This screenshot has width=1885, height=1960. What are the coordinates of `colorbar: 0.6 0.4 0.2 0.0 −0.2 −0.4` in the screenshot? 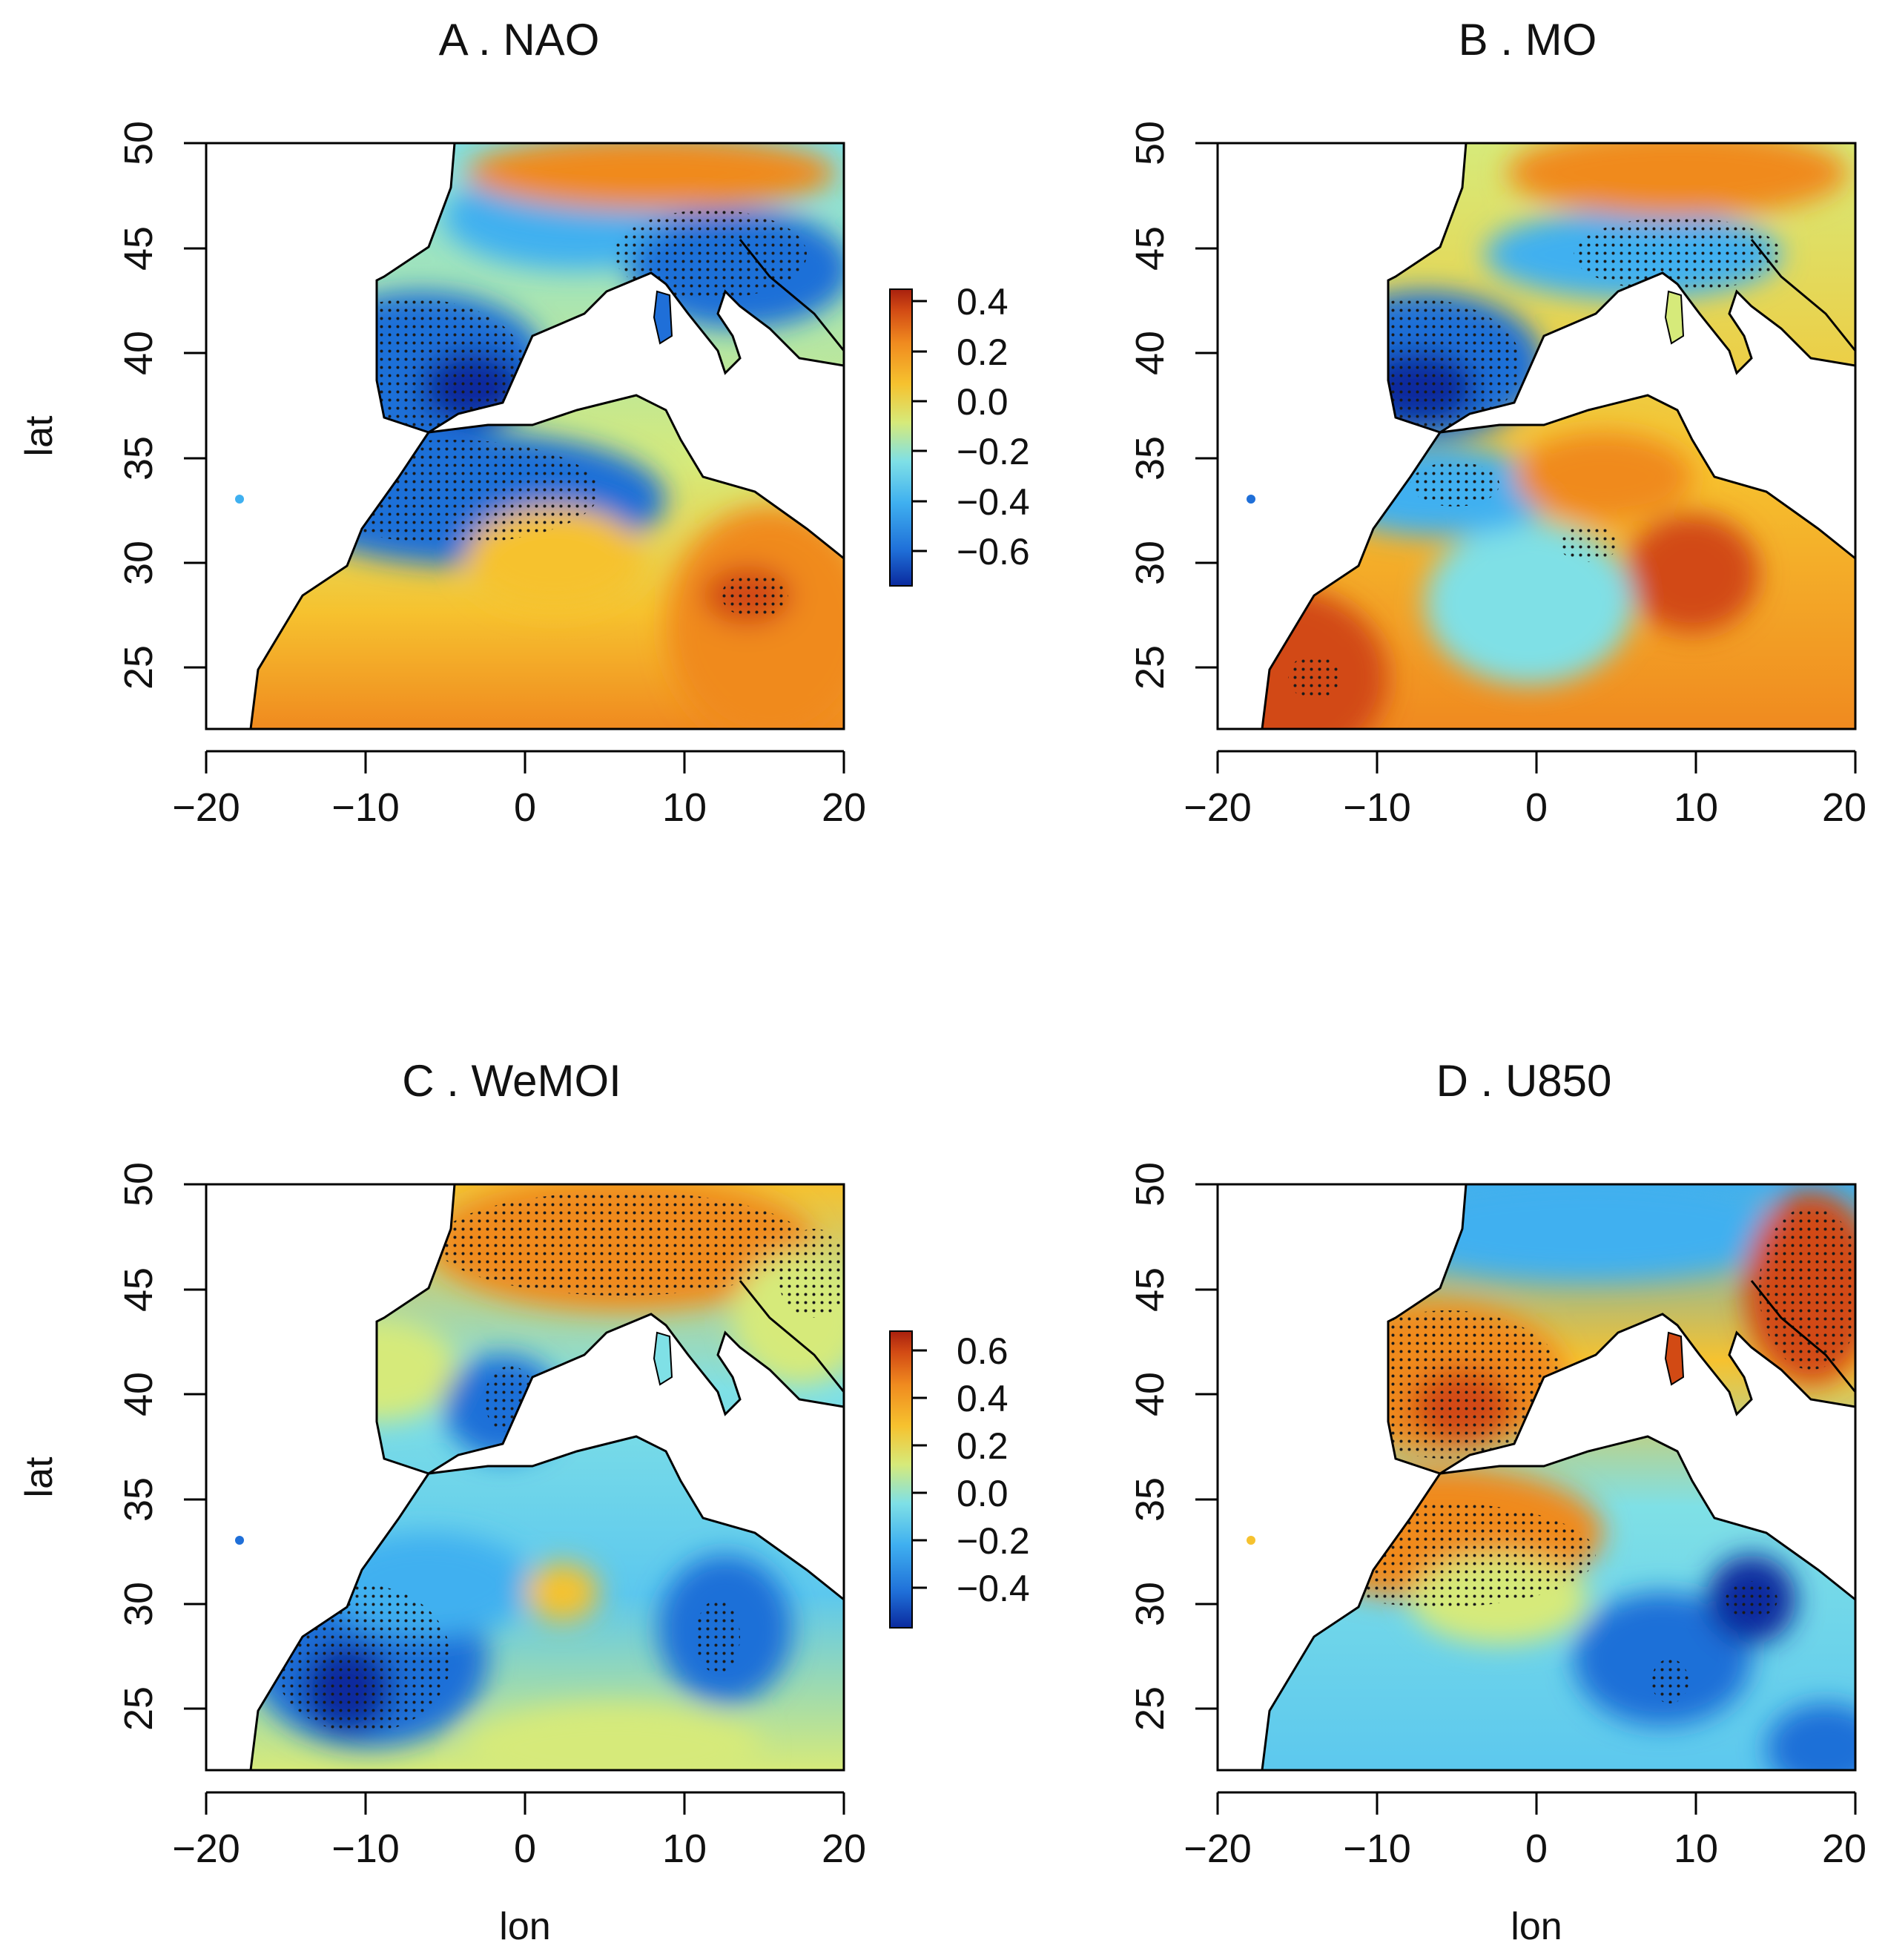 It's located at (959, 1479).